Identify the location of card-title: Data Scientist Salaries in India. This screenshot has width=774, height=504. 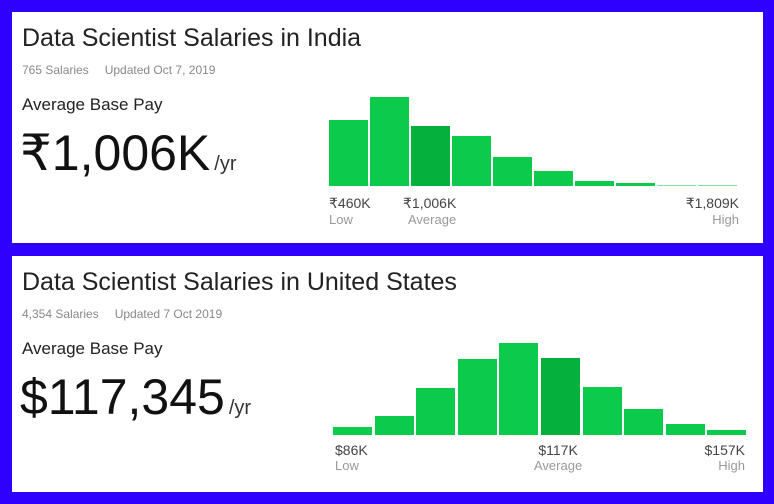
(192, 38).